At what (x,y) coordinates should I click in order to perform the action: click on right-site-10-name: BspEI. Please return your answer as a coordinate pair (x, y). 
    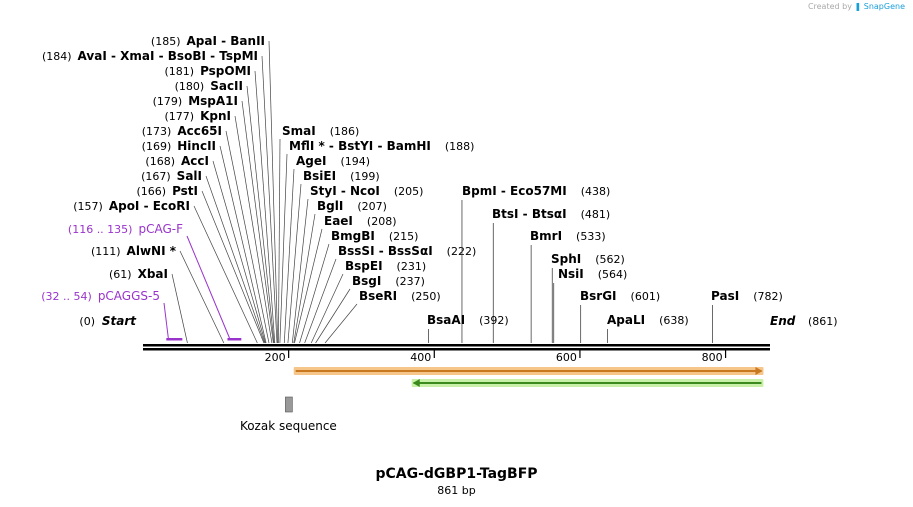
    Looking at the image, I should click on (364, 266).